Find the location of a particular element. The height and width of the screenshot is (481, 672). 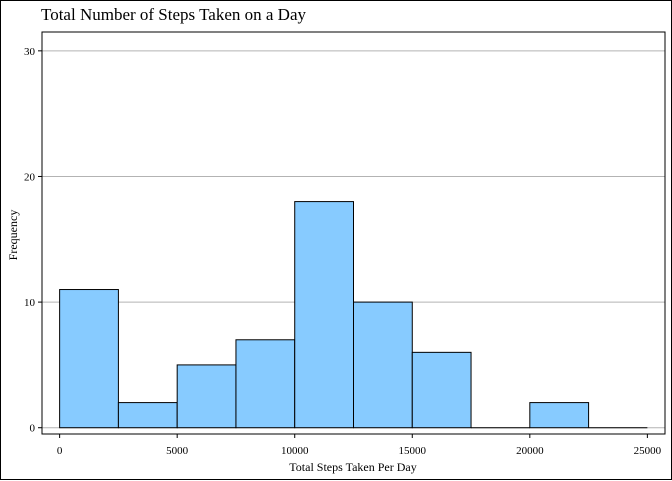

x-tick-label: 10000 is located at coordinates (295, 451).